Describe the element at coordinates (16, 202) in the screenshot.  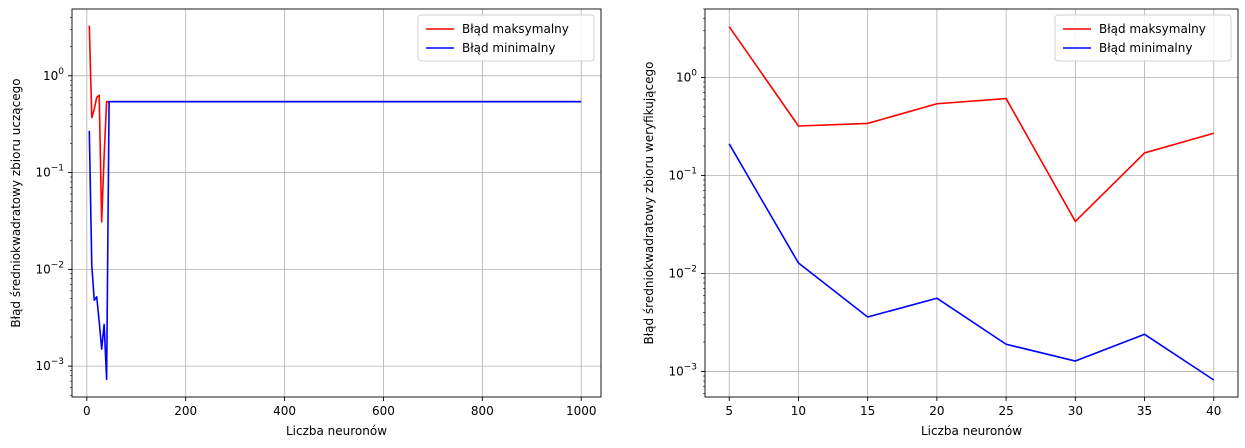
I see `y-axis-label: Błąd średniokwadratowy zbioru uczącego` at that location.